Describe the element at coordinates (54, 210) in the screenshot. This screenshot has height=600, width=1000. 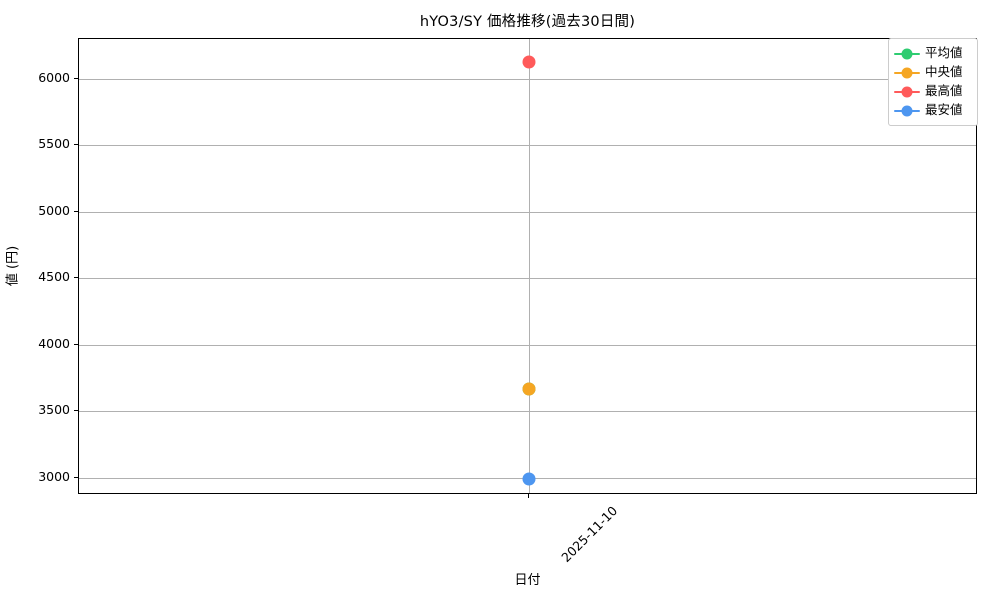
I see `y-axis-tick-label: 5000` at that location.